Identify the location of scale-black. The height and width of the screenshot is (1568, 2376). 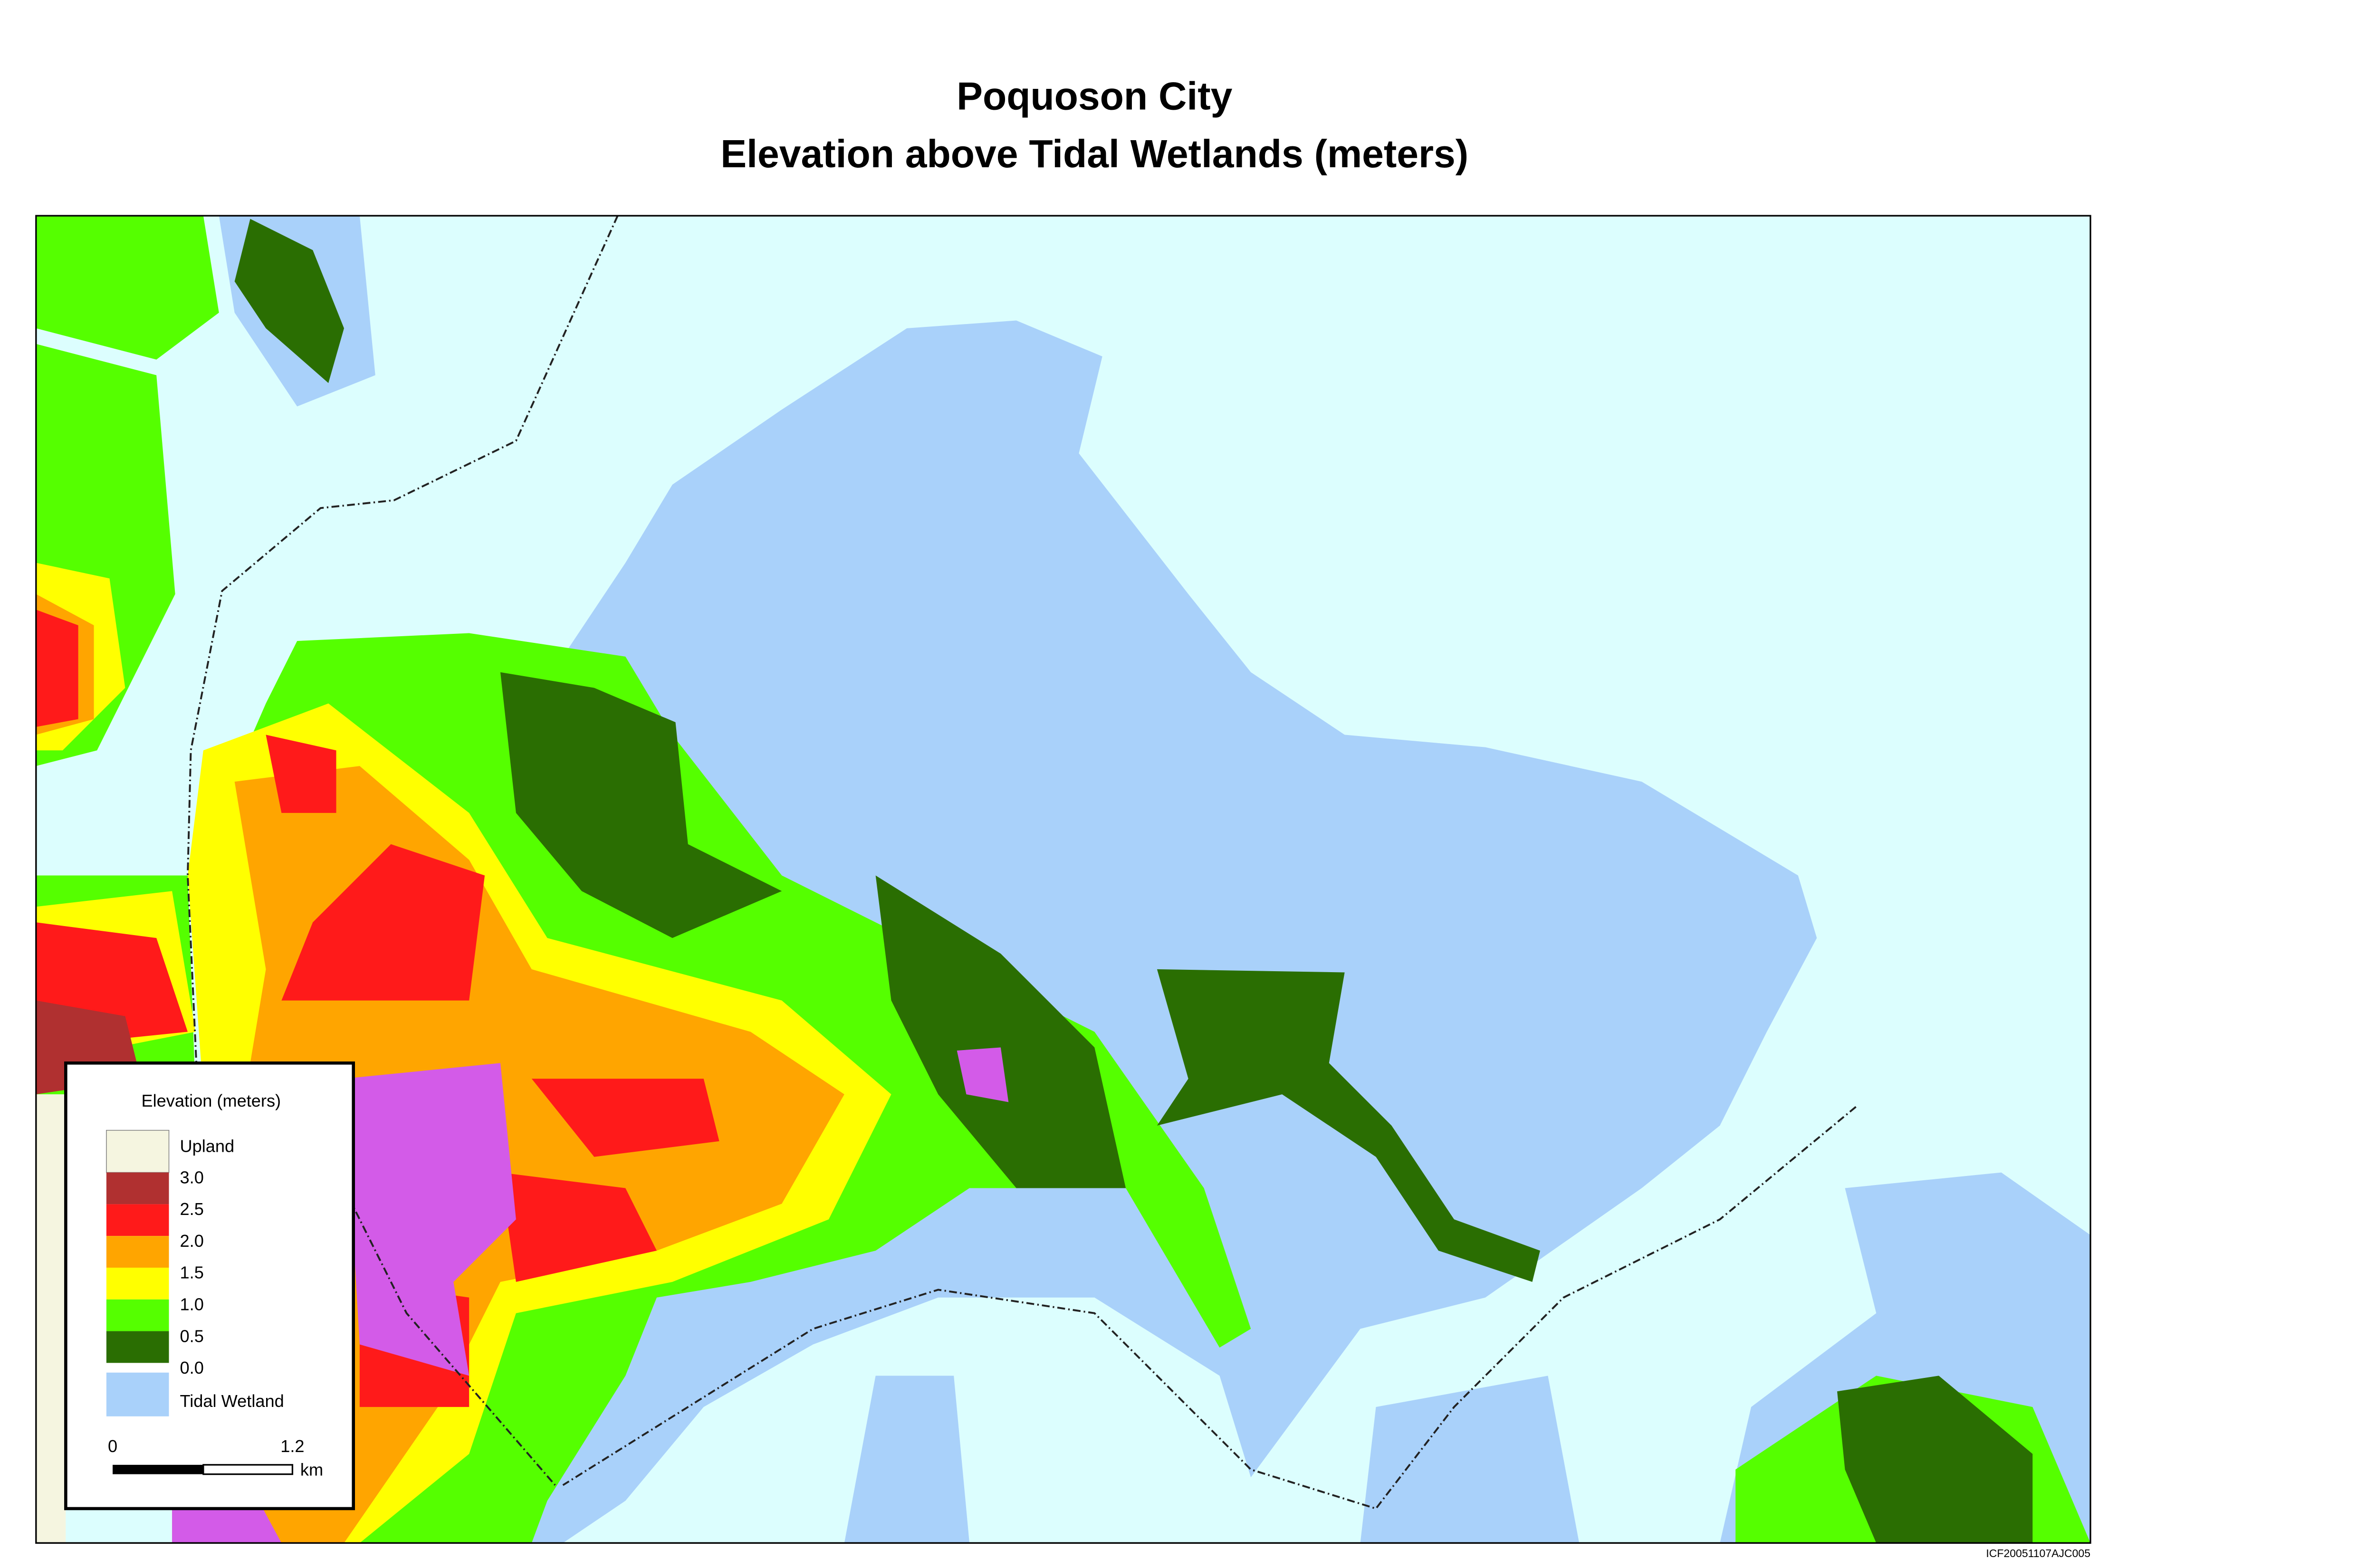
(158, 1469).